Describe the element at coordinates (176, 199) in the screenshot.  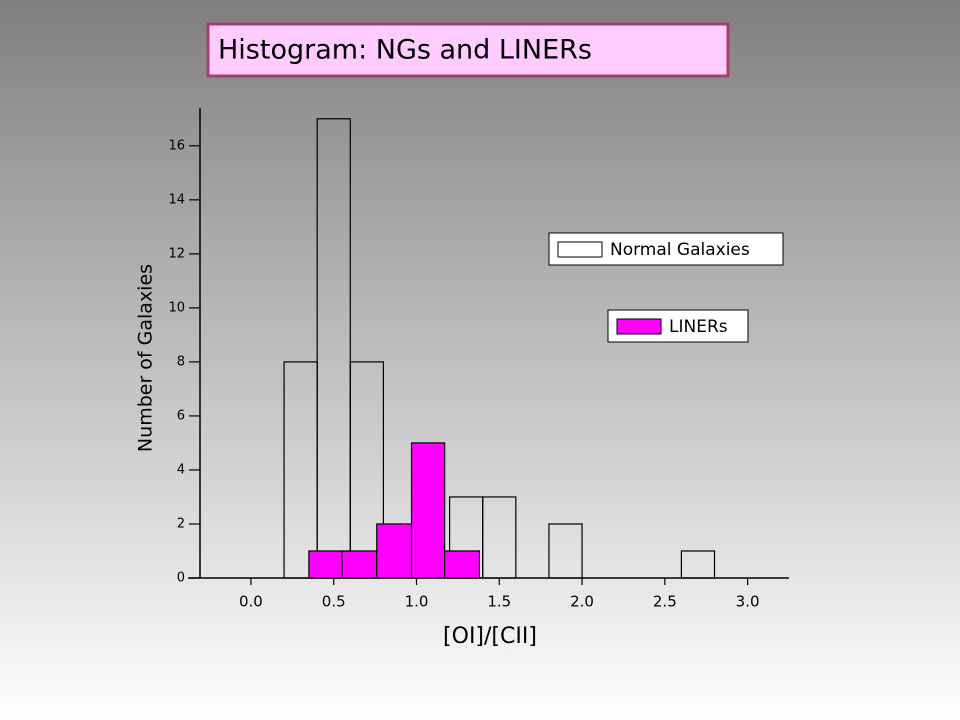
I see `y-tick-label: 14` at that location.